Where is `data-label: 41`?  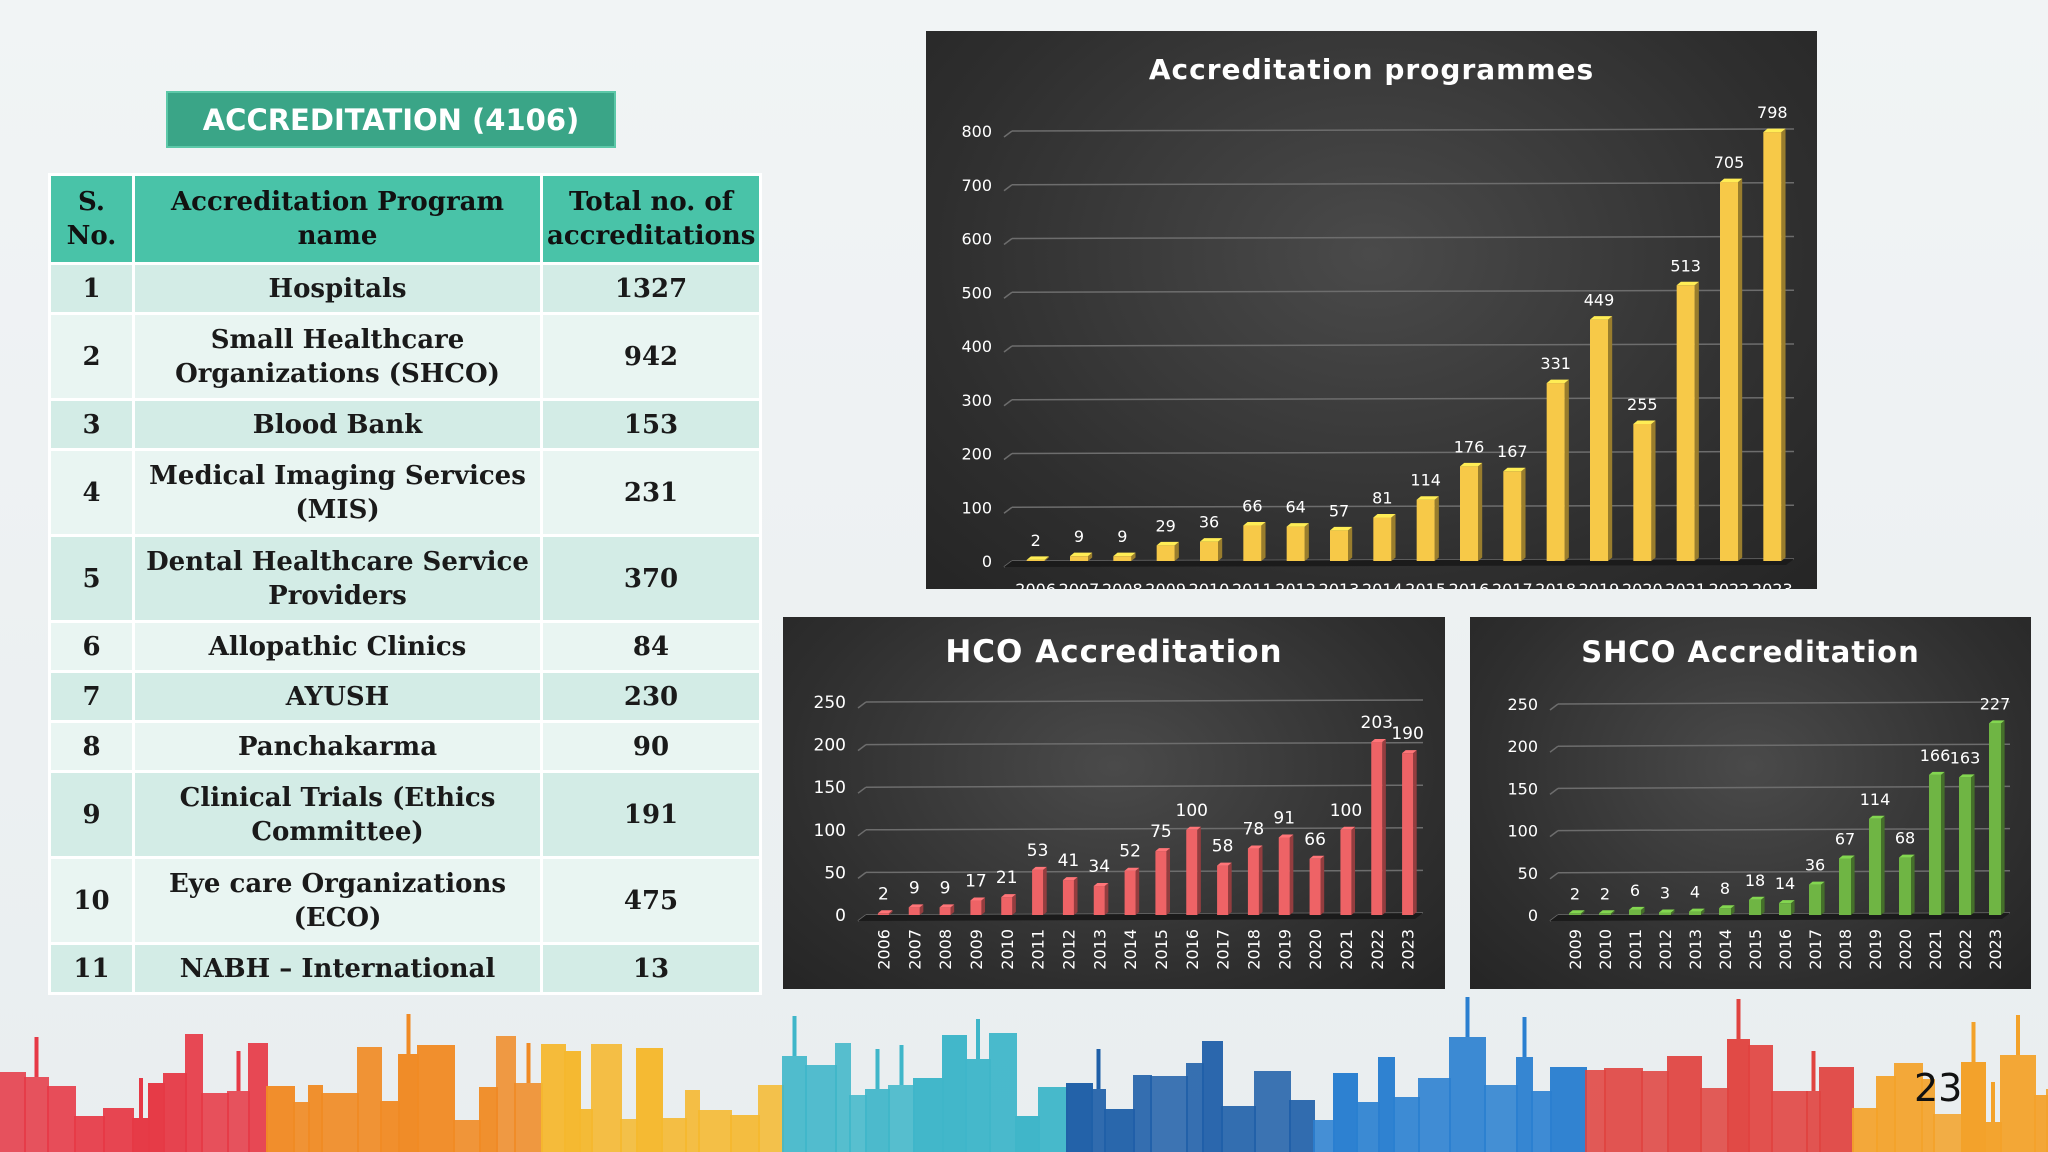
data-label: 41 is located at coordinates (1069, 861).